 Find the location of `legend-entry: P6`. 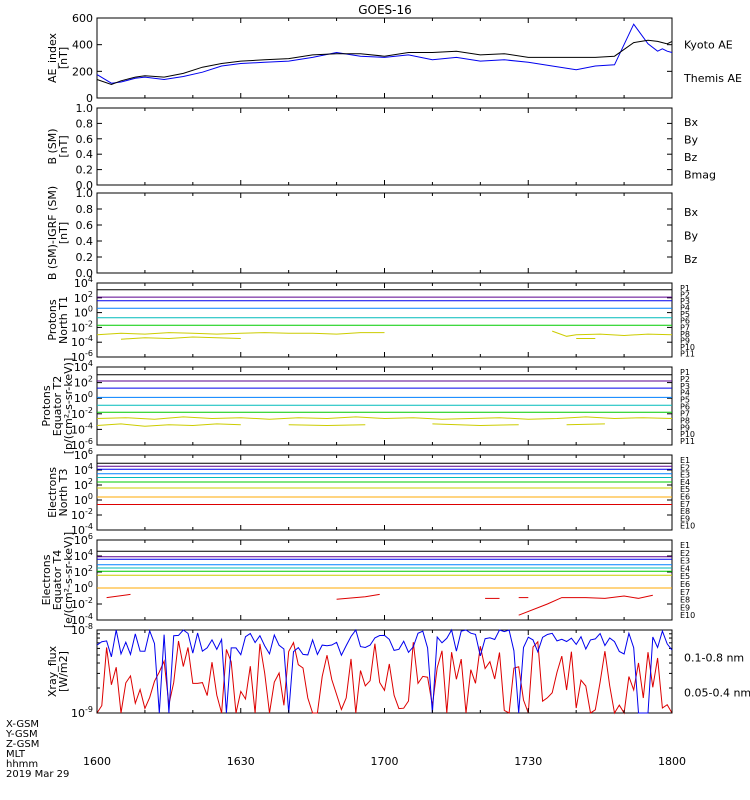

legend-entry: P6 is located at coordinates (685, 321).